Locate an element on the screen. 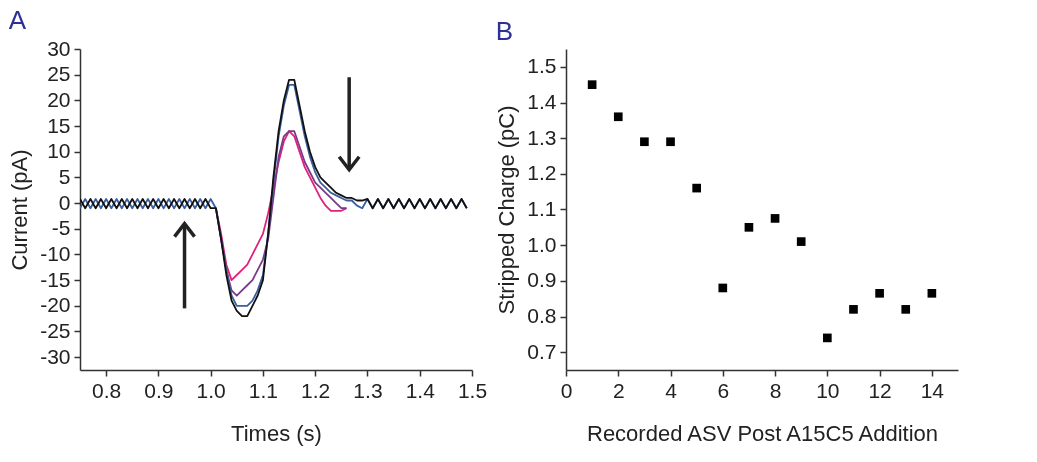 Image resolution: width=1037 pixels, height=462 pixels. x-tick-label: 1.2 is located at coordinates (316, 390).